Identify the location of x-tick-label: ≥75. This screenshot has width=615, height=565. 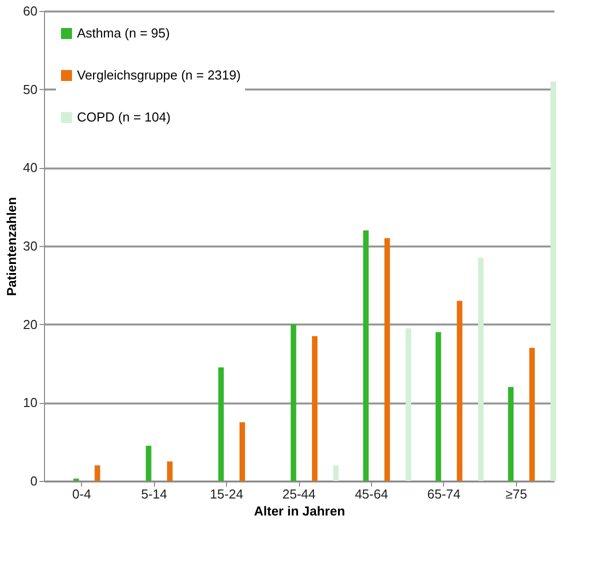
(517, 494).